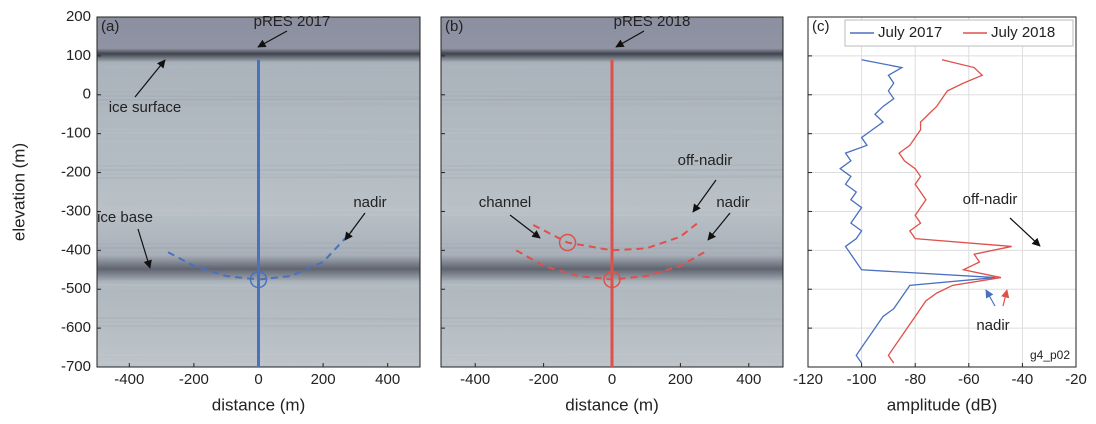 The height and width of the screenshot is (424, 1096). What do you see at coordinates (78, 55) in the screenshot?
I see `y-tick-label: 100` at bounding box center [78, 55].